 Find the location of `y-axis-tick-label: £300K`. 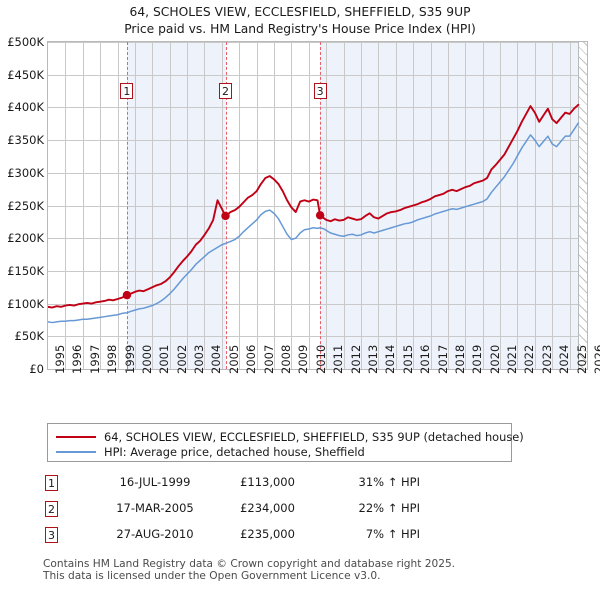

y-axis-tick-label: £300K is located at coordinates (25, 172).